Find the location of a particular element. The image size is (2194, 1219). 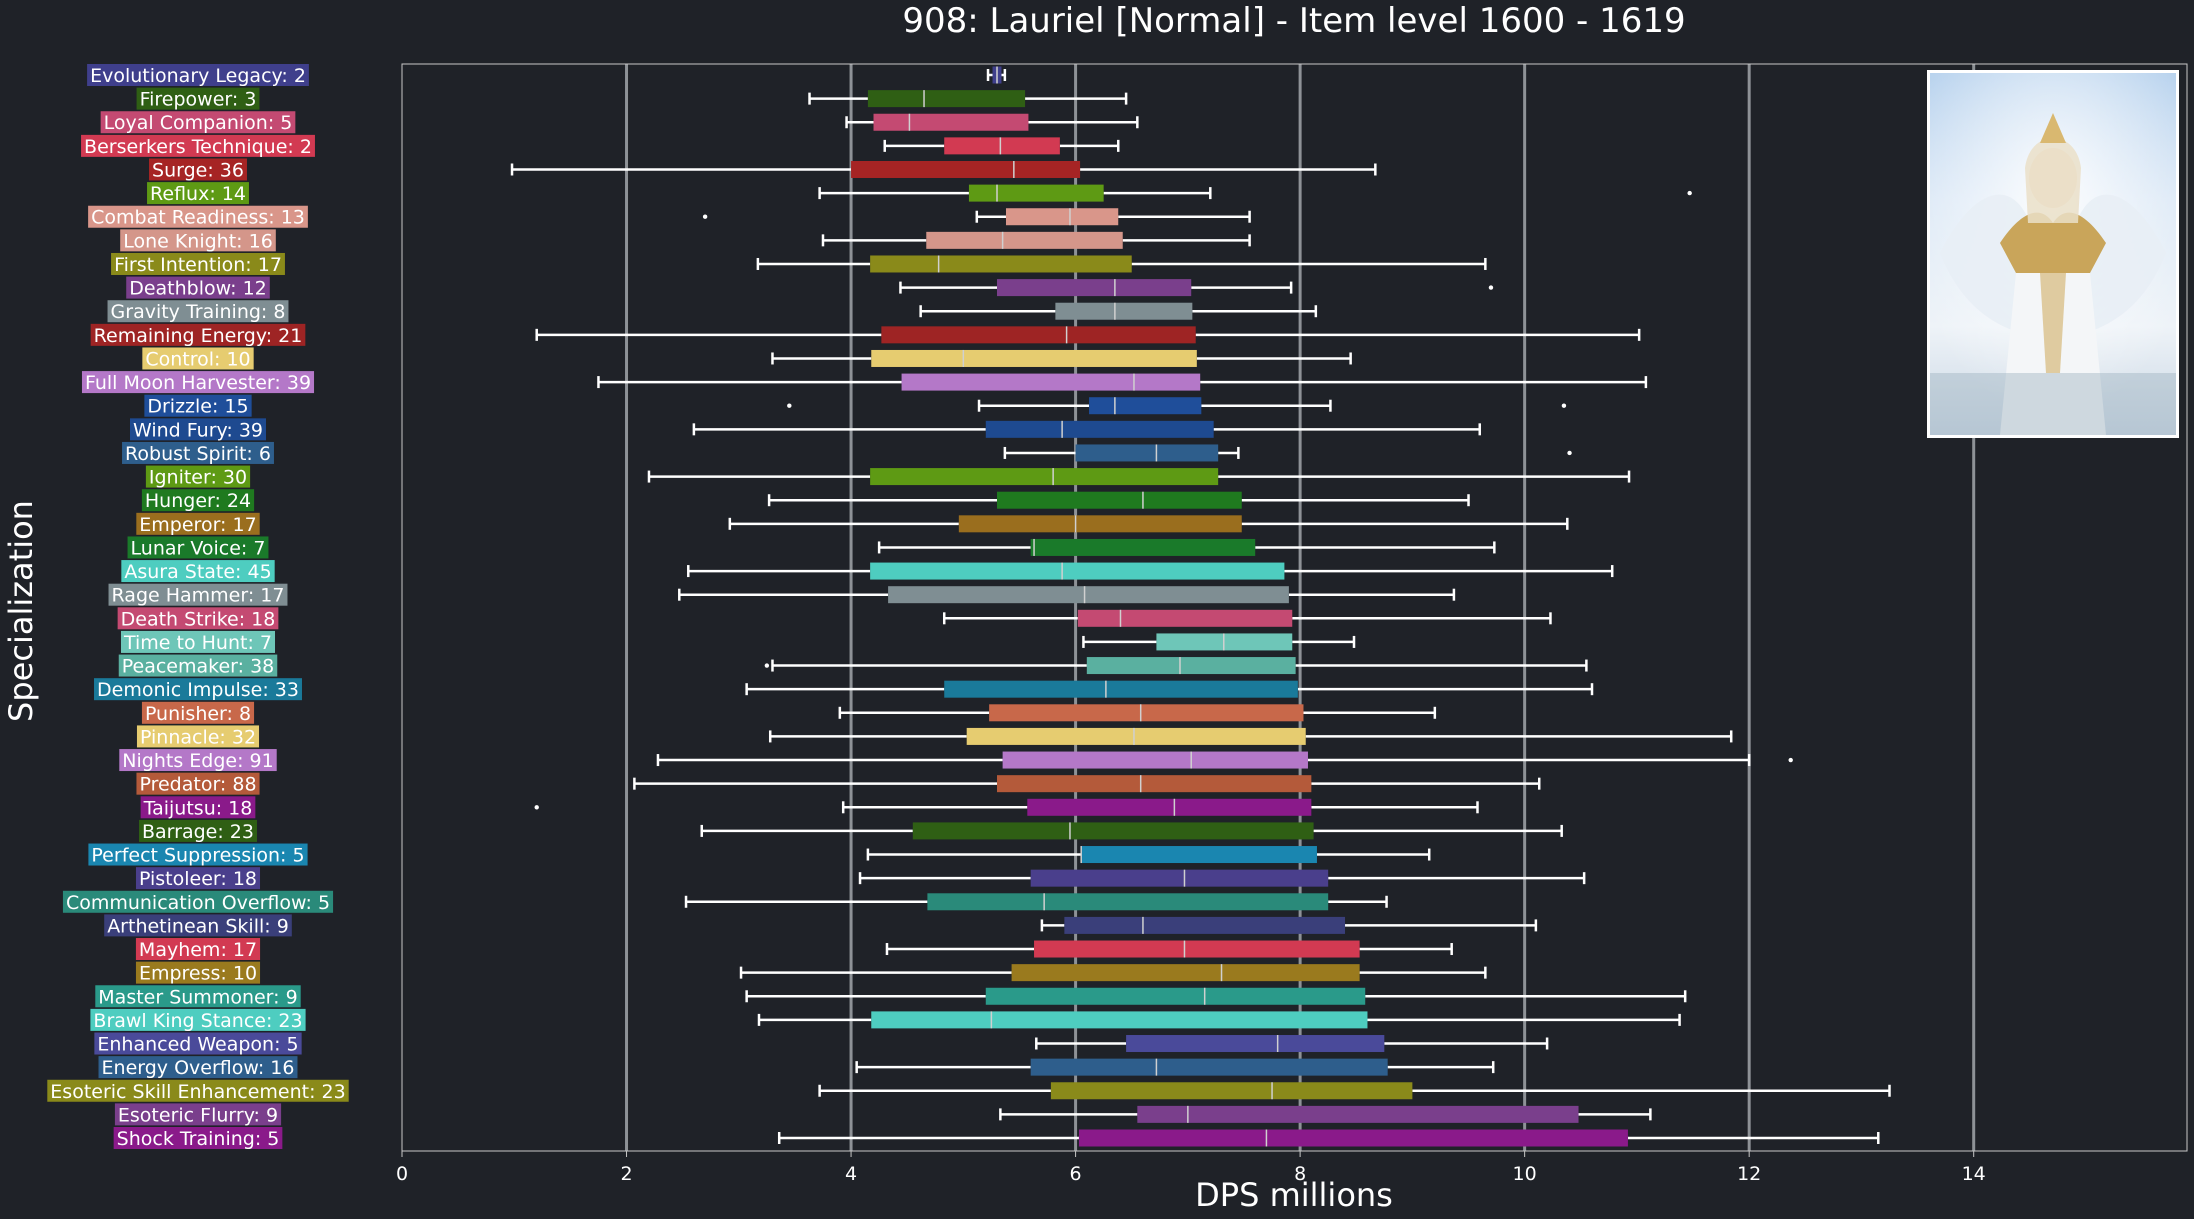

category-label-text: Esoteric Skill Enhancement: 23 is located at coordinates (197, 1092).